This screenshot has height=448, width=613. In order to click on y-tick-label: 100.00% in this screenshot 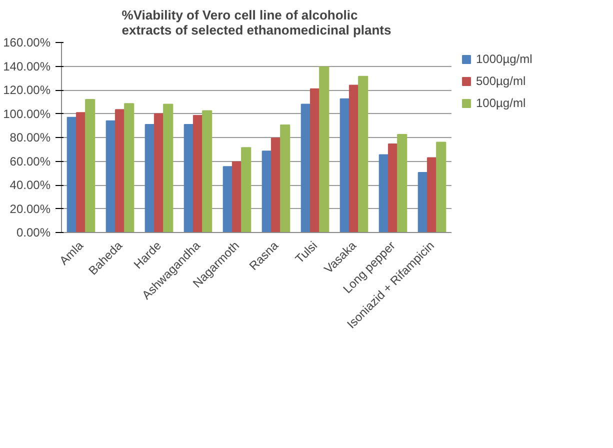, I will do `click(27, 113)`.